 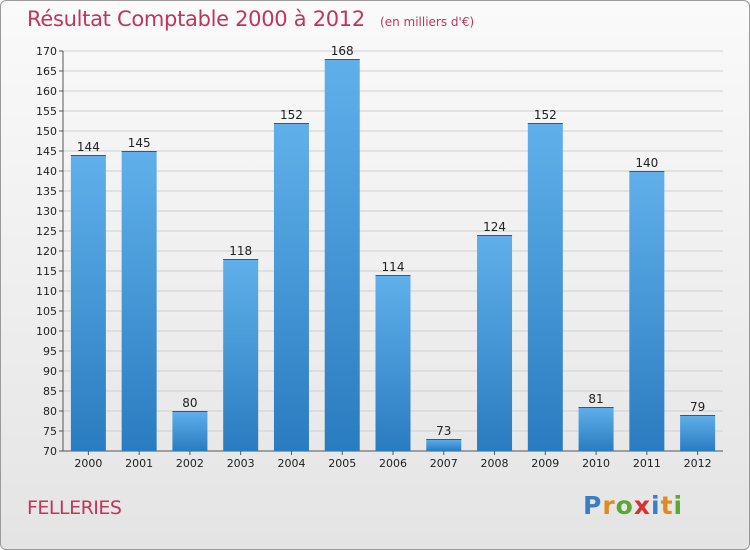 I want to click on data-label: 79, so click(x=697, y=407).